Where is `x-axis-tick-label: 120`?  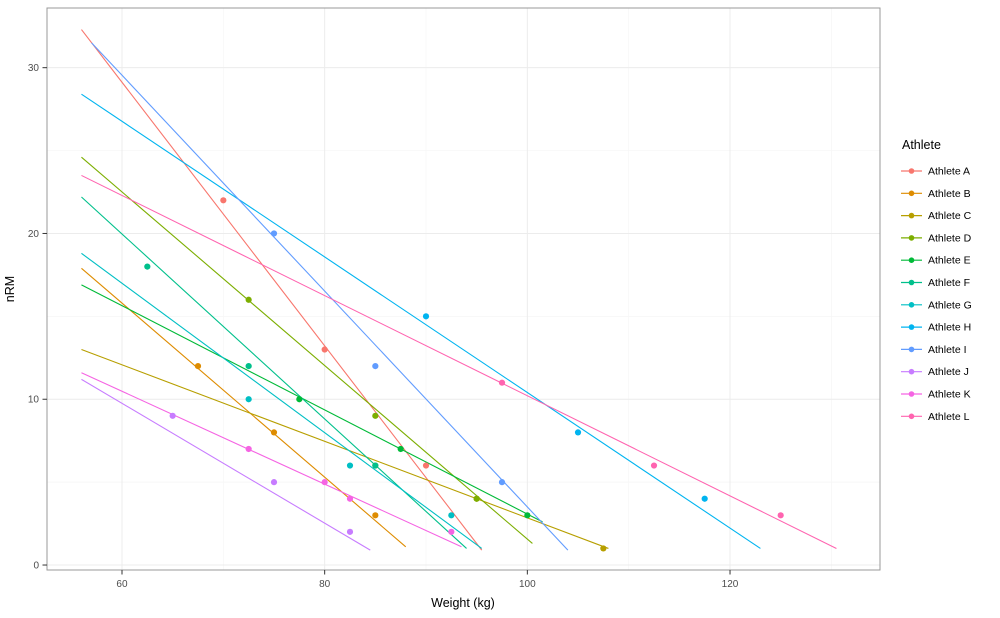
x-axis-tick-label: 120 is located at coordinates (730, 584).